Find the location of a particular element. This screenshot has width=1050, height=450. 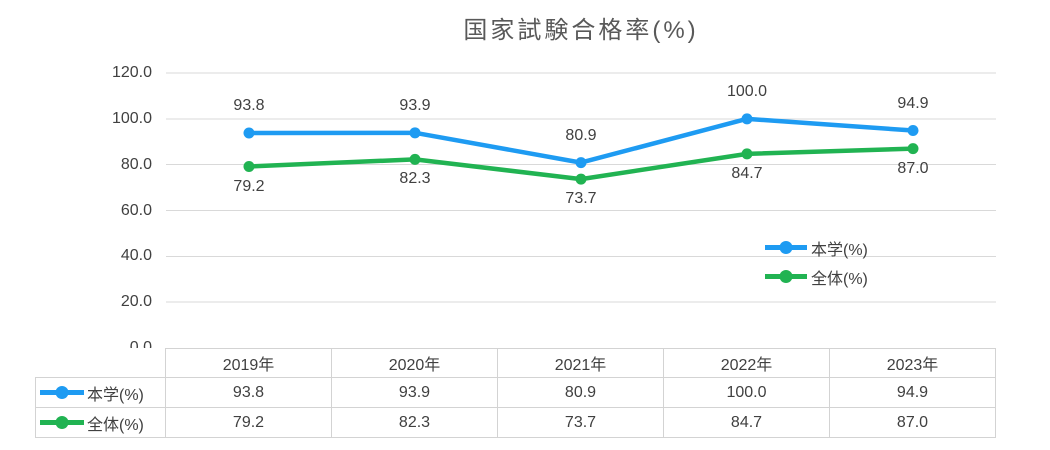

table-header-cell: 2021年 is located at coordinates (581, 363).